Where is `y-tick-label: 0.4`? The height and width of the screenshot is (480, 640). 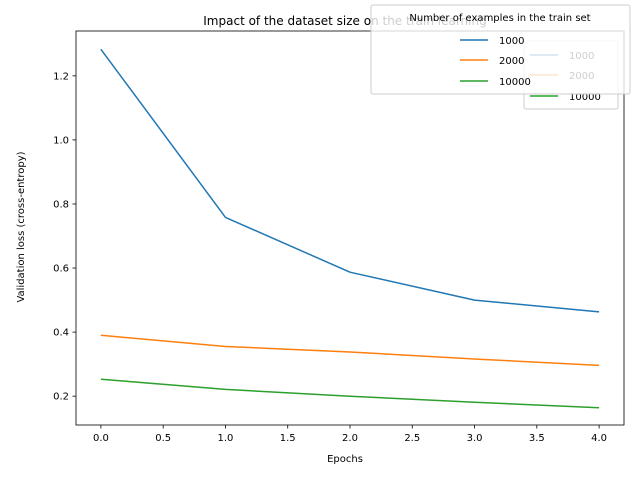 y-tick-label: 0.4 is located at coordinates (61, 333).